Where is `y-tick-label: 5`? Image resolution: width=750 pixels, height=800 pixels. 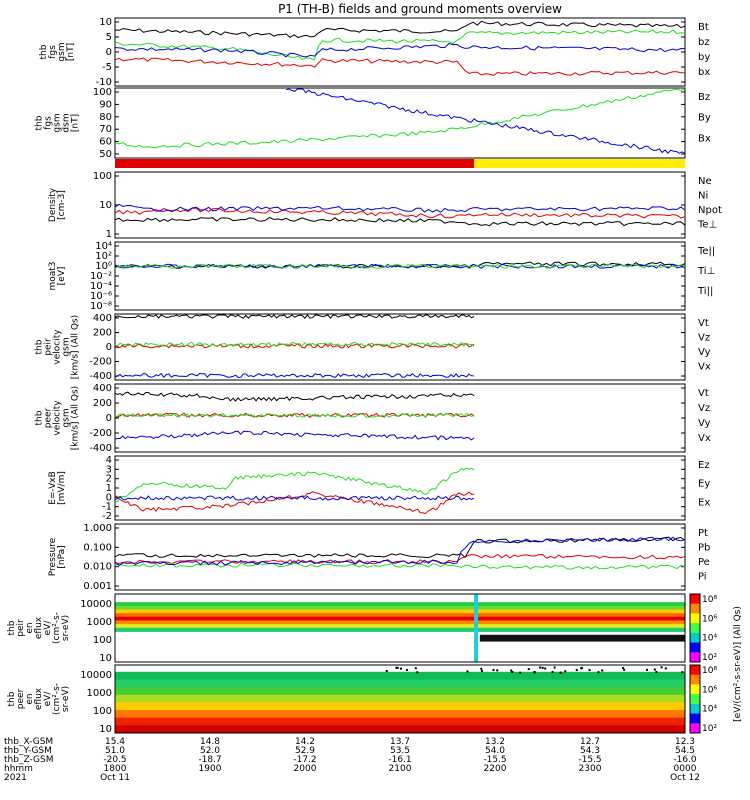
y-tick-label: 5 is located at coordinates (109, 37).